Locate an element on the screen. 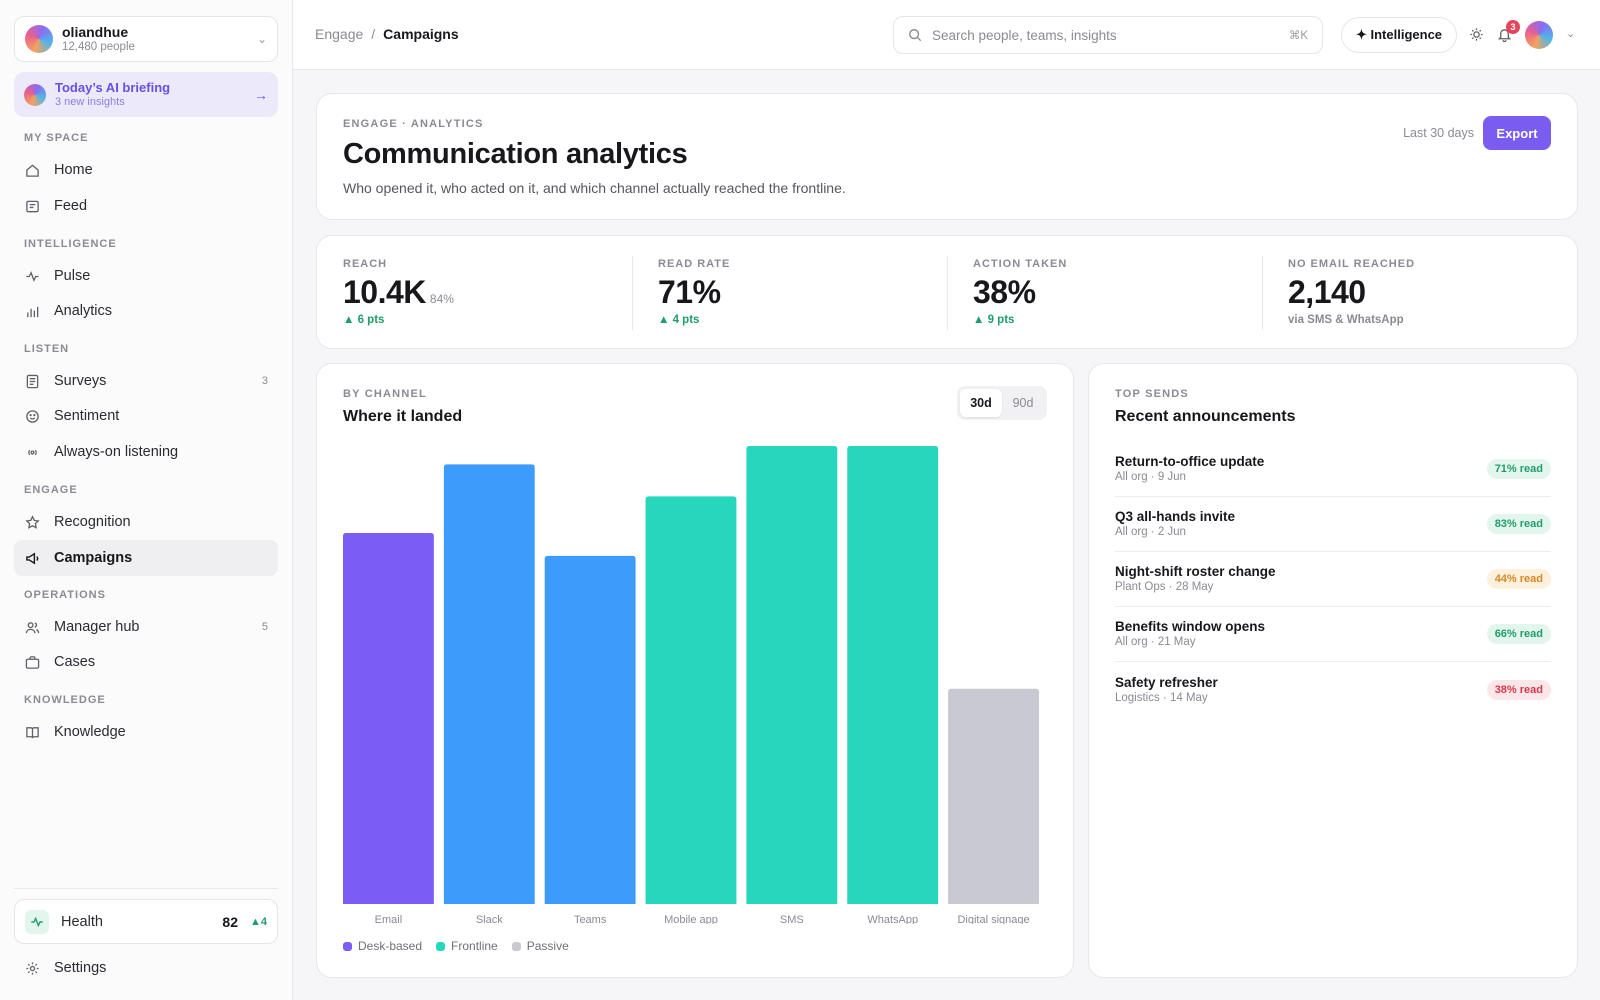 The height and width of the screenshot is (1000, 1600). org-switcher: oliandhue 12,480 people ⌄ is located at coordinates (146, 39).